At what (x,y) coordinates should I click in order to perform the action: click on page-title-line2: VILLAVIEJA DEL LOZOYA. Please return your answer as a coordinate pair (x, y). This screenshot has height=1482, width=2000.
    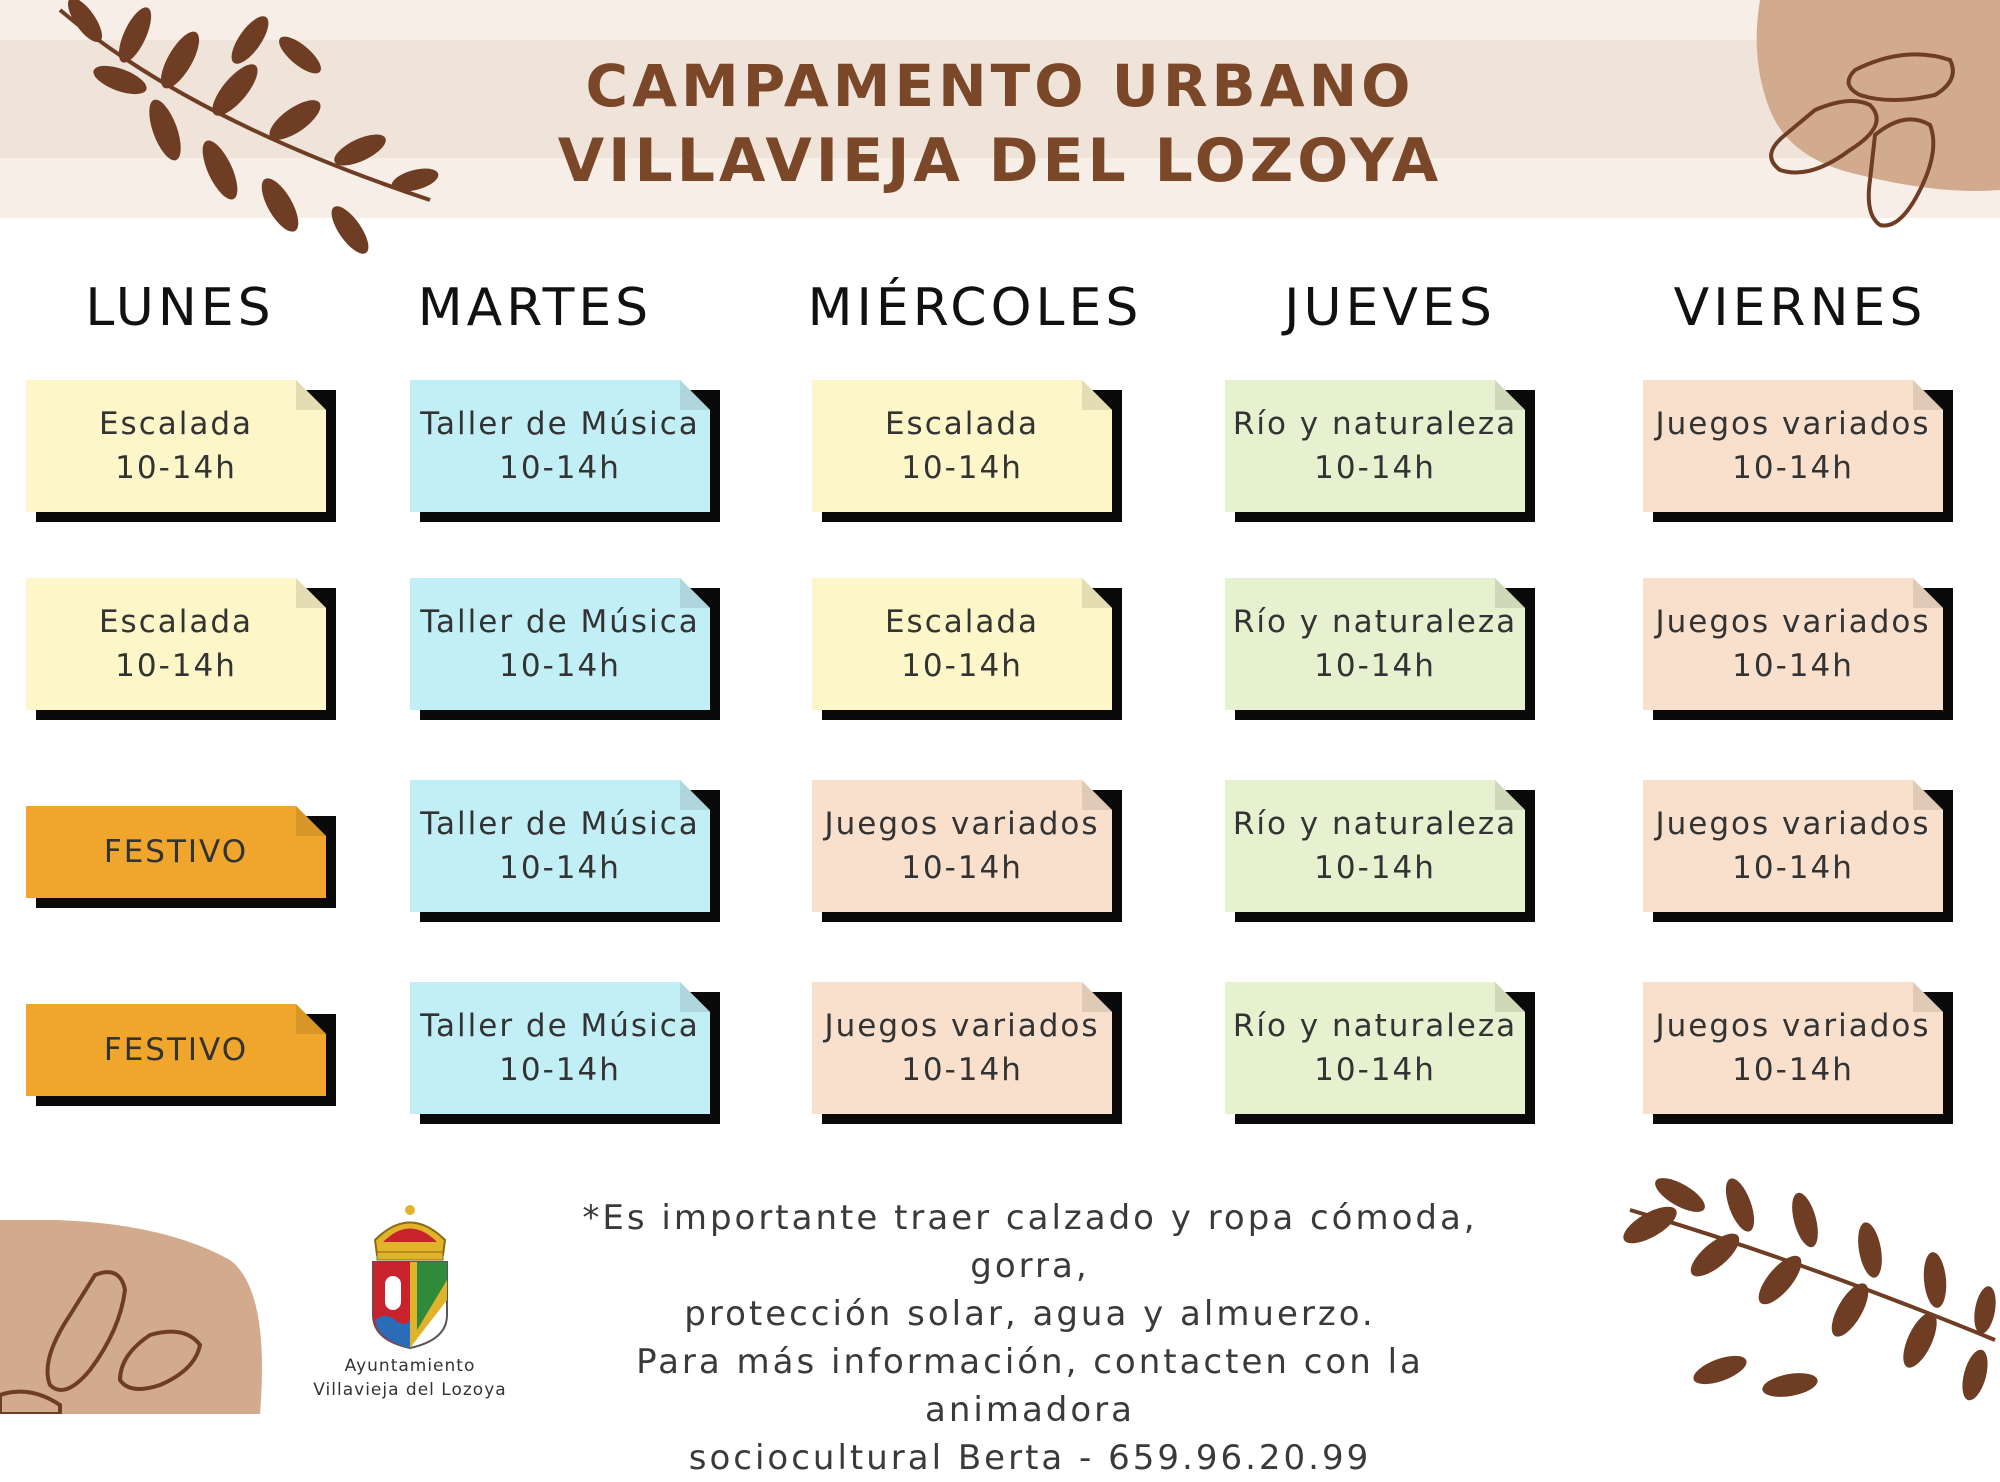
    Looking at the image, I should click on (1000, 161).